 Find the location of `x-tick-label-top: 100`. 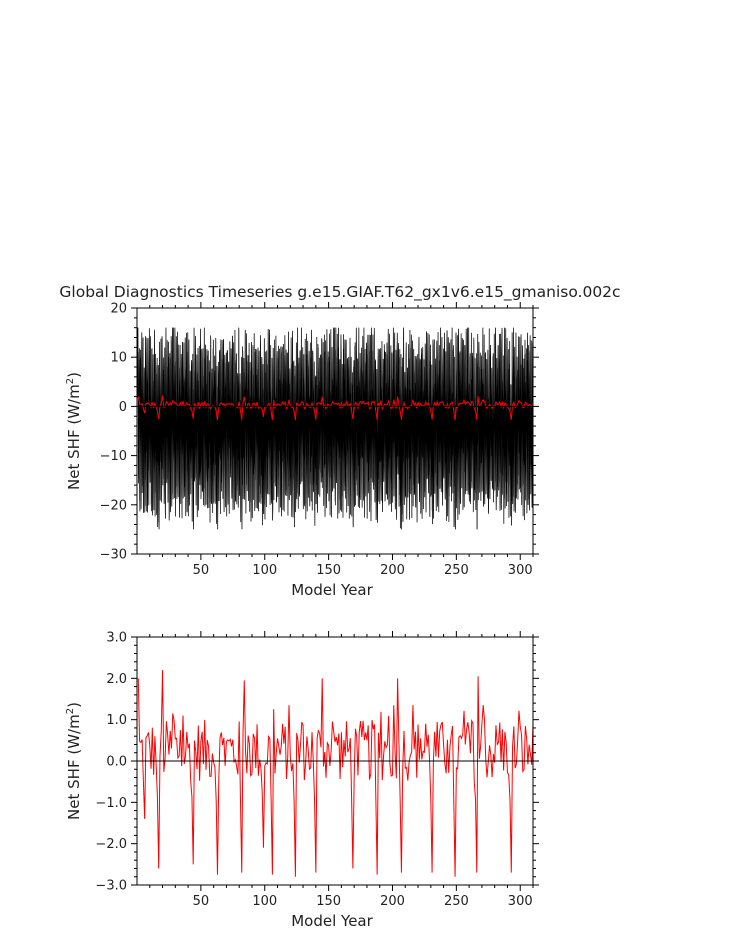

x-tick-label-top: 100 is located at coordinates (264, 570).